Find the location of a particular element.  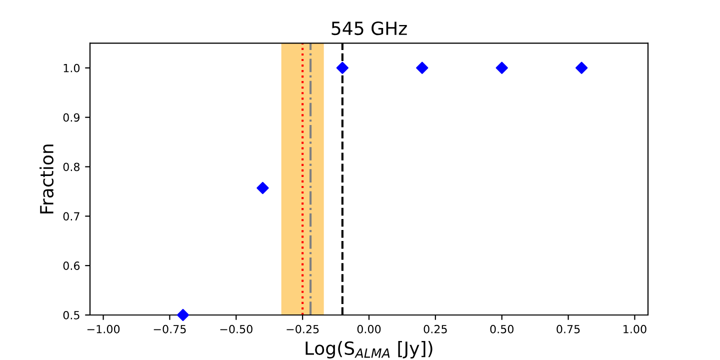

y-tick-label: 0.5 is located at coordinates (71, 315).